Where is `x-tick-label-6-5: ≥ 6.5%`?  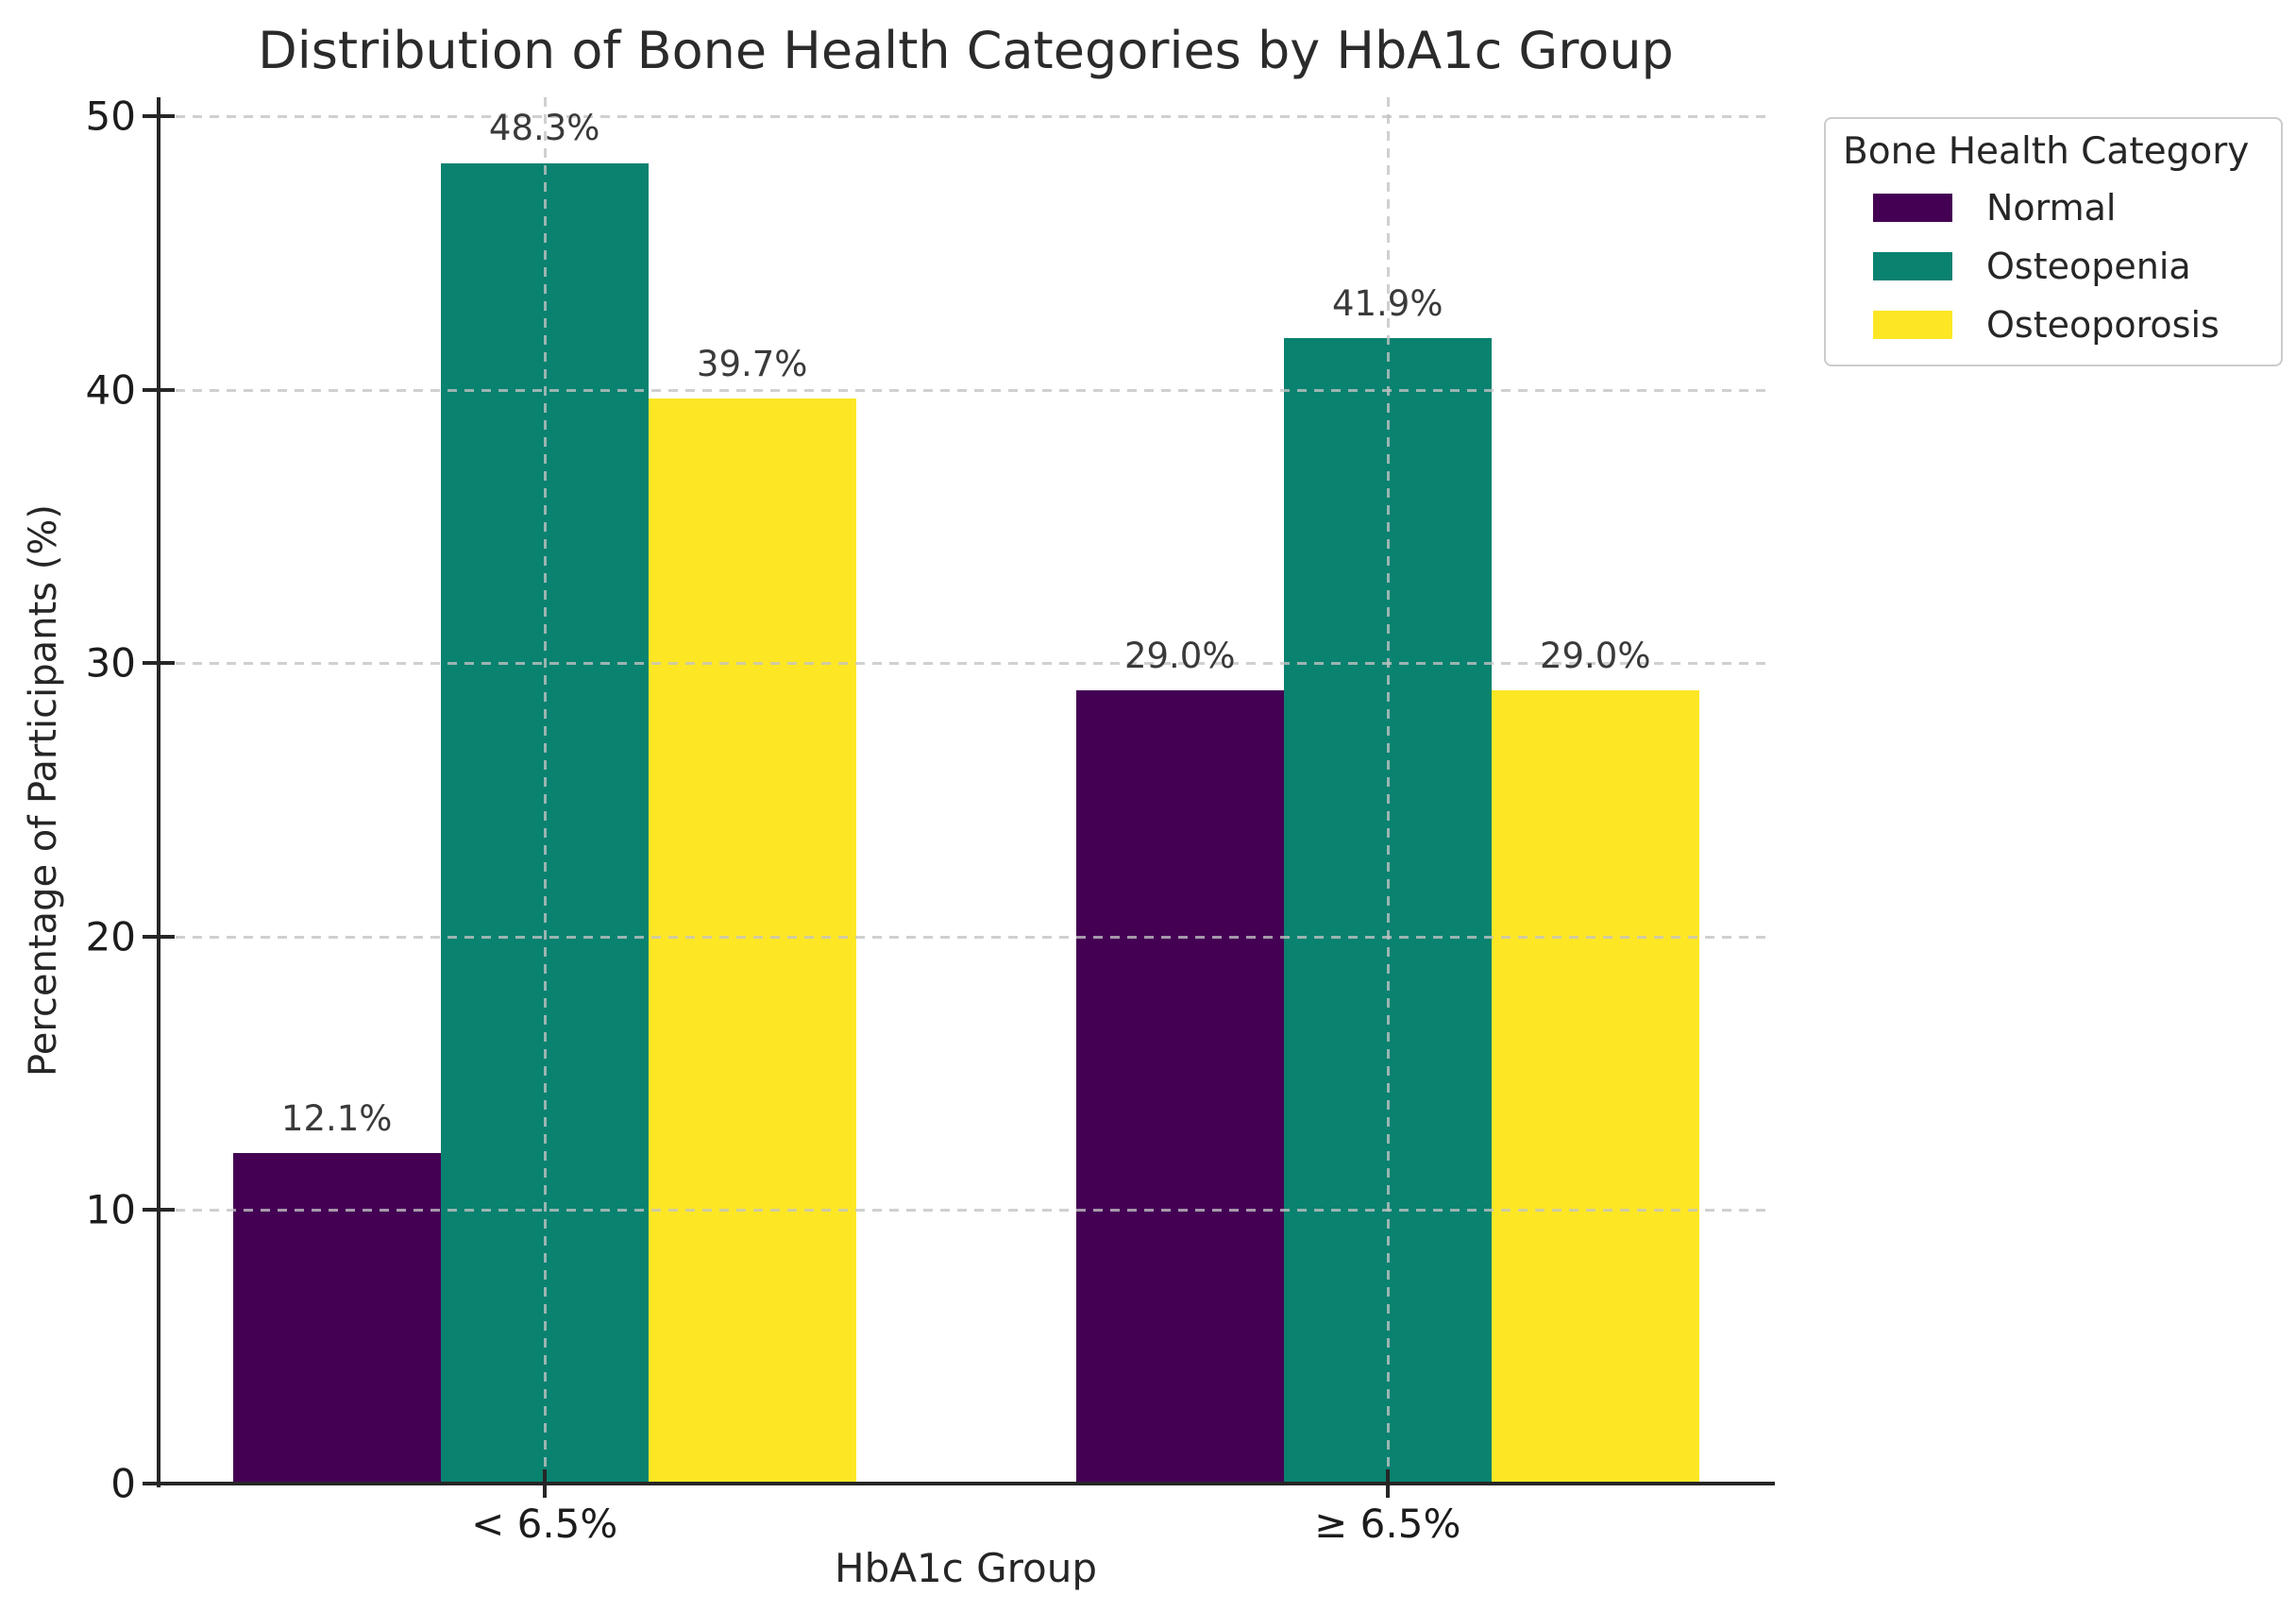 x-tick-label-6-5: ≥ 6.5% is located at coordinates (1387, 1524).